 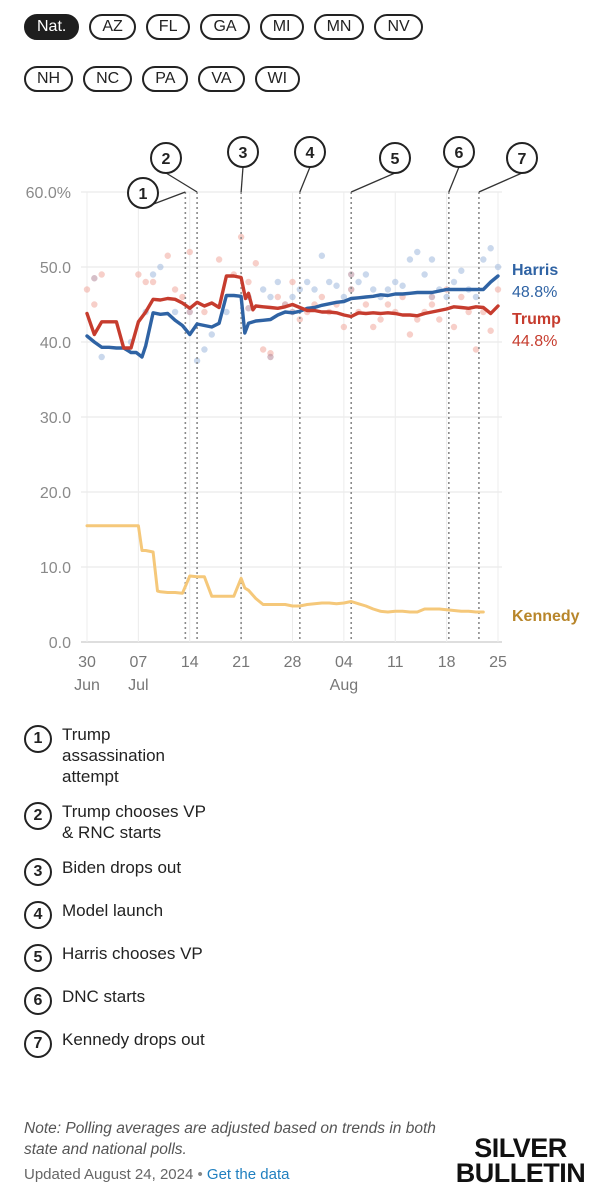 What do you see at coordinates (174, 822) in the screenshot?
I see `event-legend-item: 2 Trump chooses VP & RNC starts` at bounding box center [174, 822].